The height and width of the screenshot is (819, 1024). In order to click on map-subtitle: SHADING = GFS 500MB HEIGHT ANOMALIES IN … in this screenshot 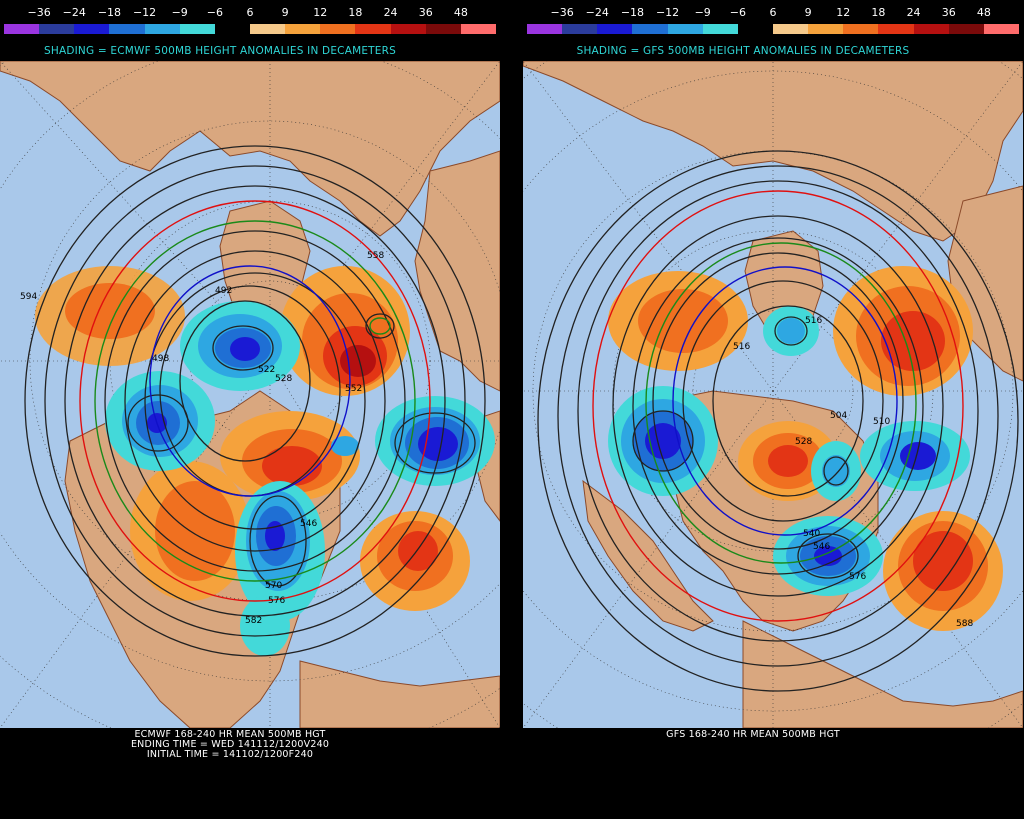, I will do `click(743, 51)`.